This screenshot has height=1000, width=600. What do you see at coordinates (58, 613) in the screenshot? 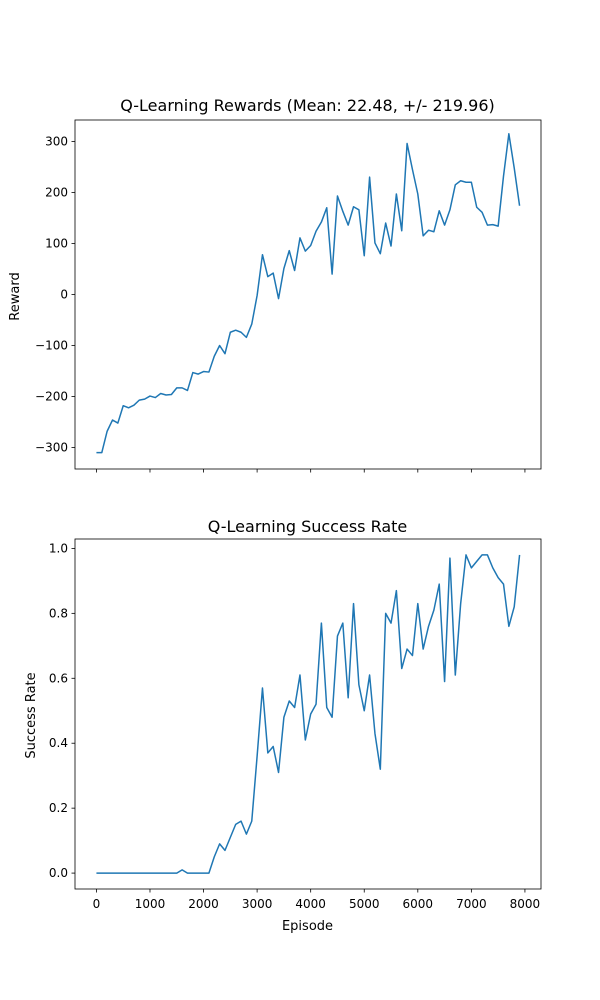
I see `success-y-tick-label: 0.8` at bounding box center [58, 613].